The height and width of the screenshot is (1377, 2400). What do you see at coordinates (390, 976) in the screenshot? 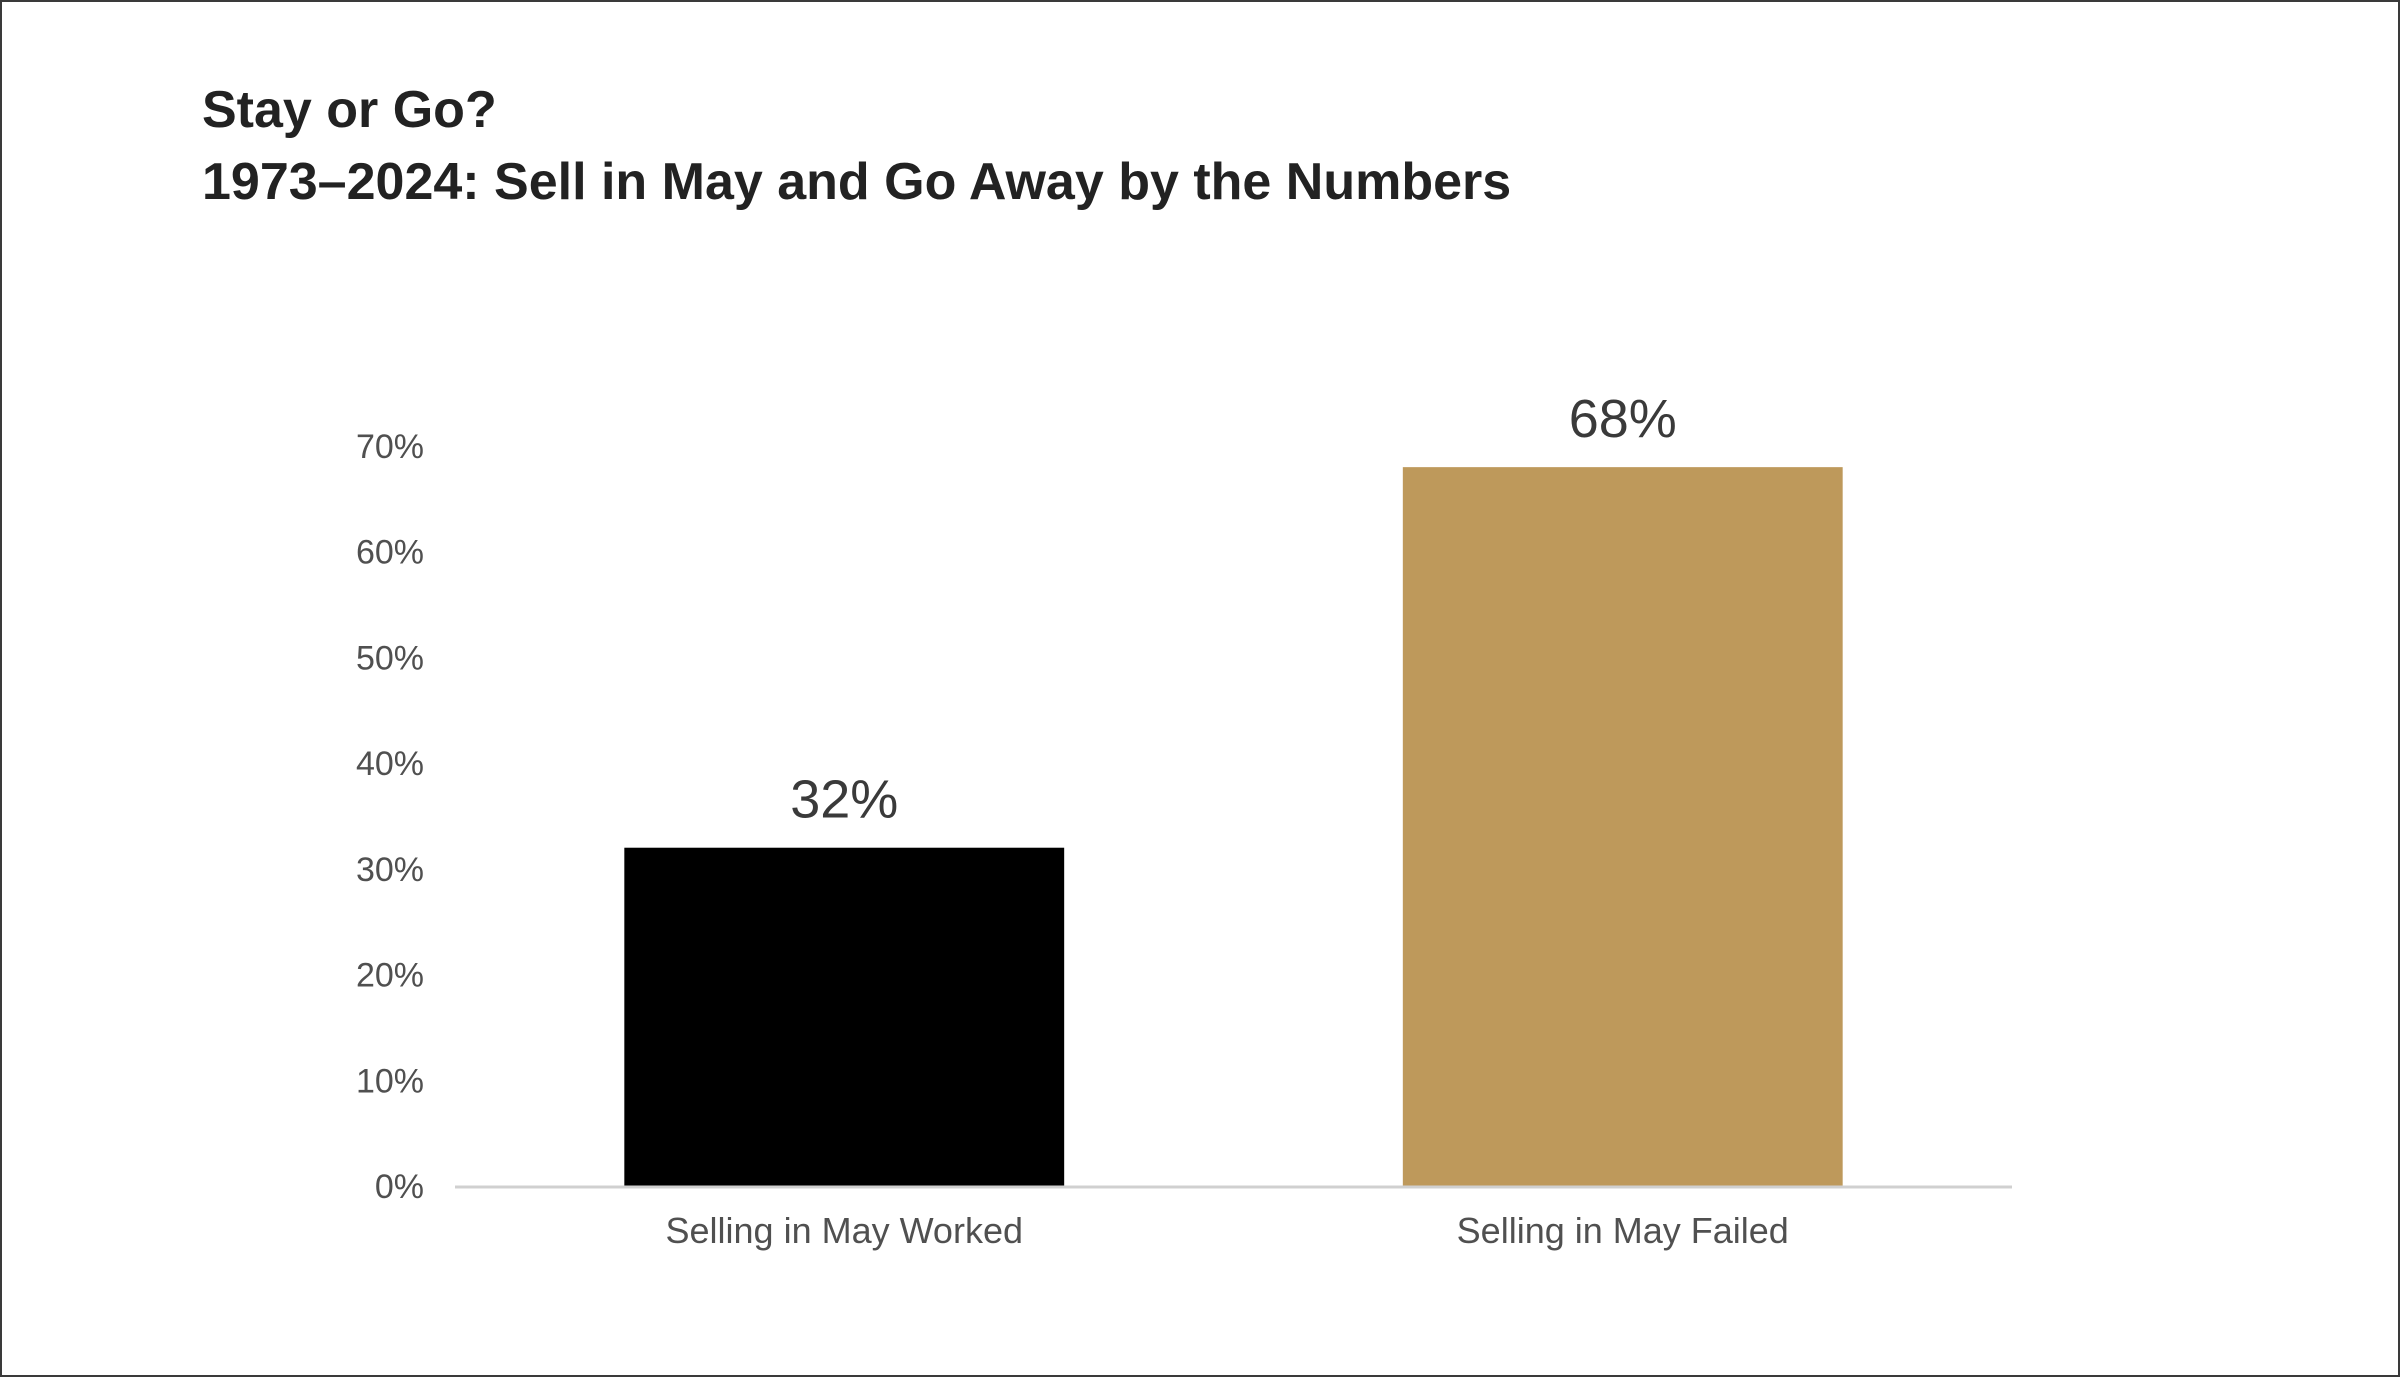
I see `y-tick-label: 20%` at bounding box center [390, 976].